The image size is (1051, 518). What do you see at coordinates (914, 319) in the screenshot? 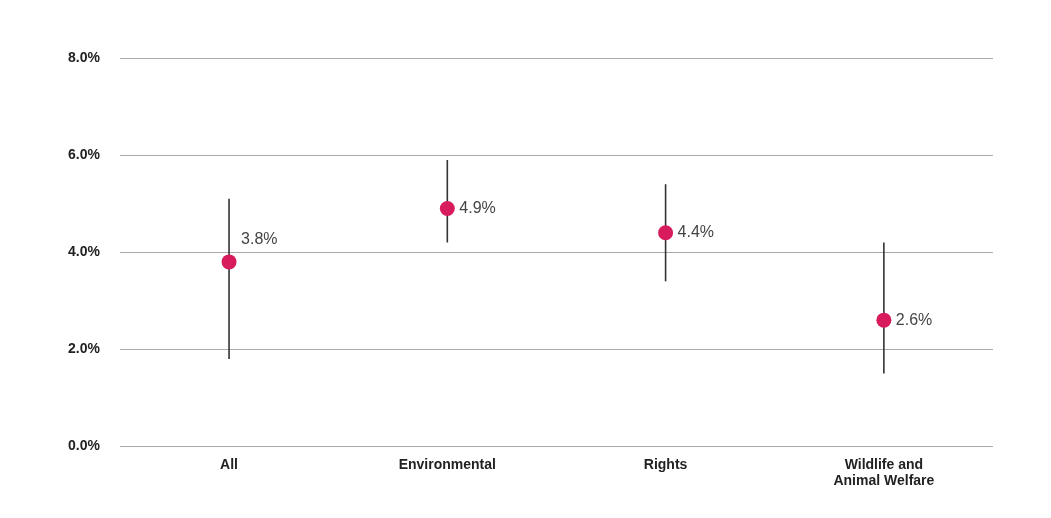
I see `data-label: 2.6%` at bounding box center [914, 319].